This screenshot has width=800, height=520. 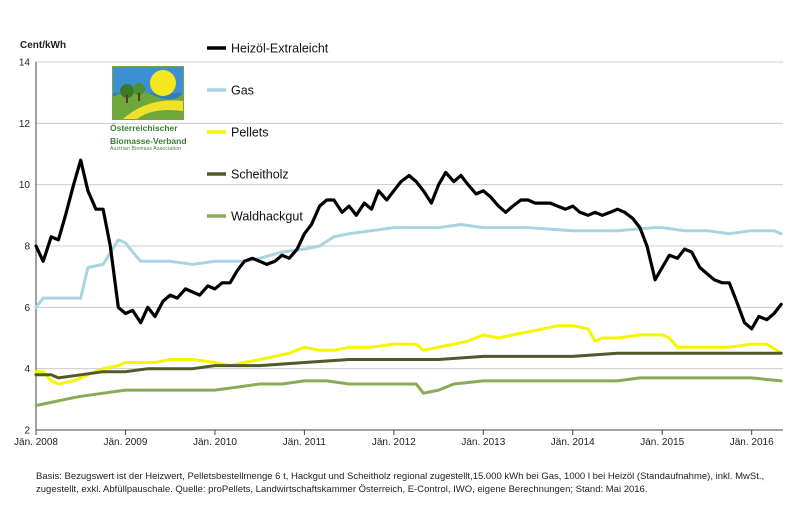 I want to click on y-axis-label: Cent/kWh, so click(x=43, y=45).